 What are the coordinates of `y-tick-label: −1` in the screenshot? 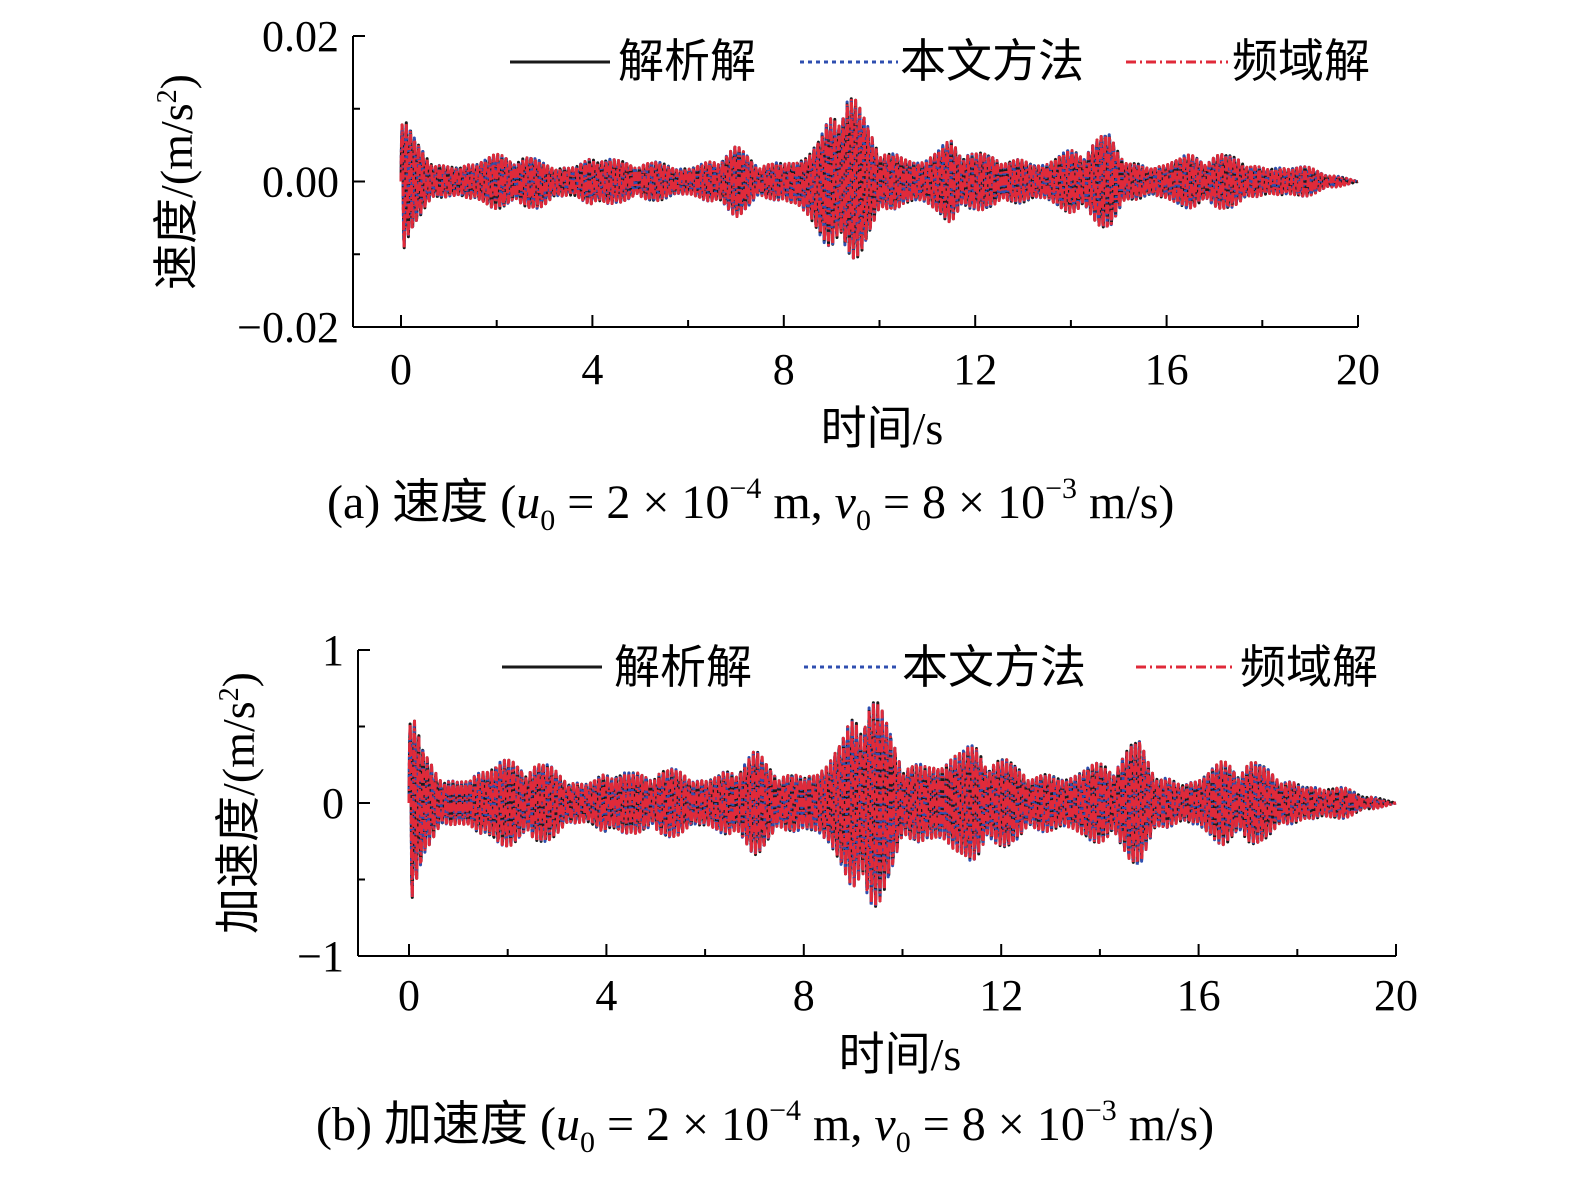 It's located at (320, 956).